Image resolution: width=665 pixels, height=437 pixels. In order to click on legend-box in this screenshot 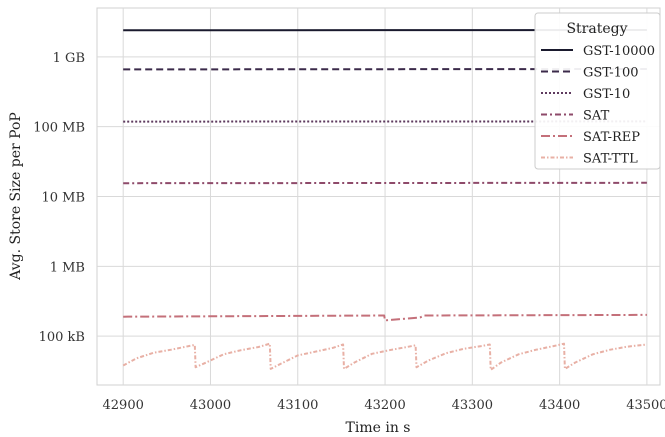, I will do `click(597, 91)`.